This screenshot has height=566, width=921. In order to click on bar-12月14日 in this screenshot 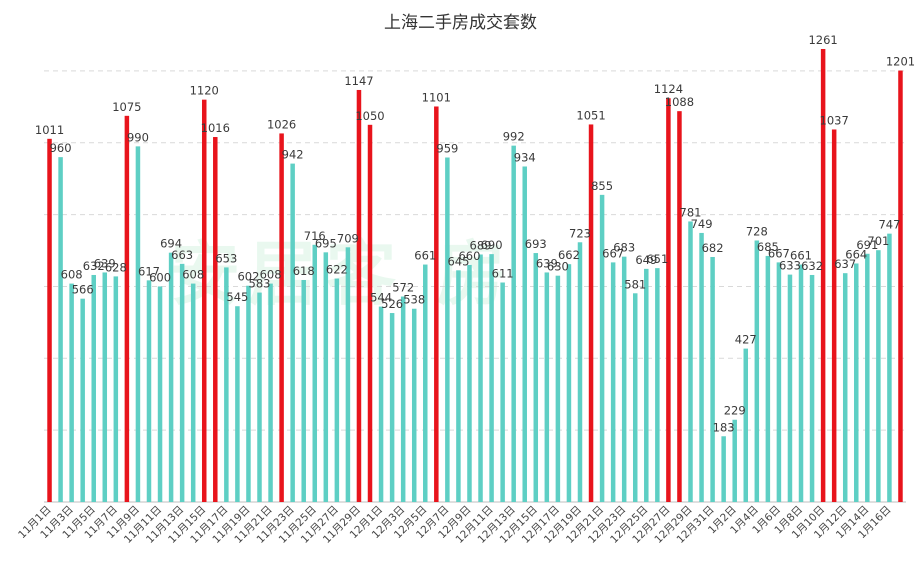, I will do `click(524, 334)`.